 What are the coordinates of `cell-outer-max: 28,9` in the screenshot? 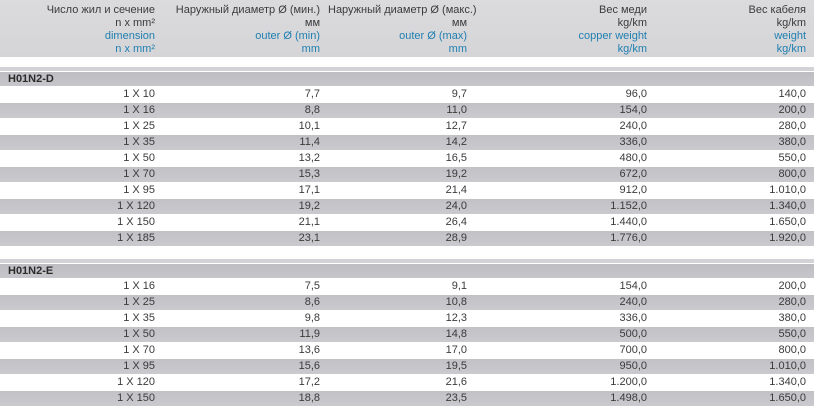 It's located at (456, 238).